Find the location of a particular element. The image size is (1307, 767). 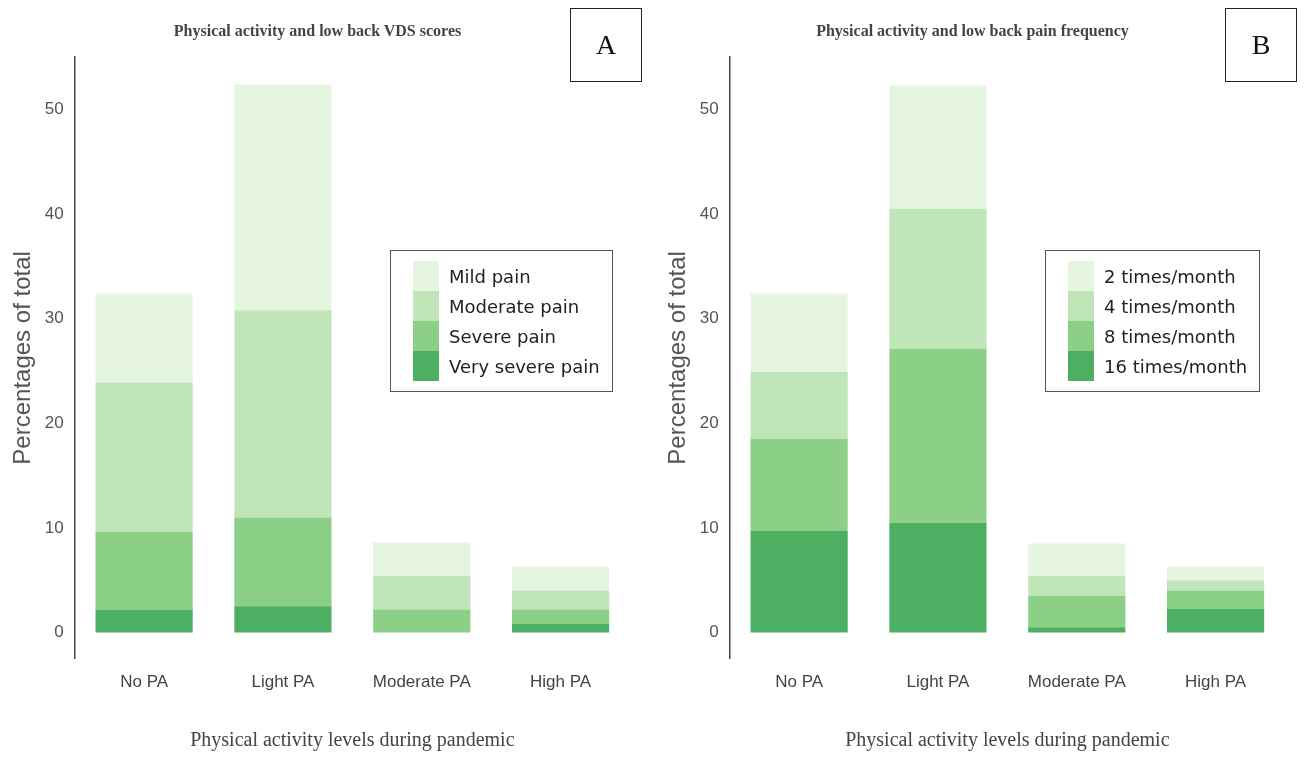

legend-label: Very severe pain is located at coordinates (524, 366).